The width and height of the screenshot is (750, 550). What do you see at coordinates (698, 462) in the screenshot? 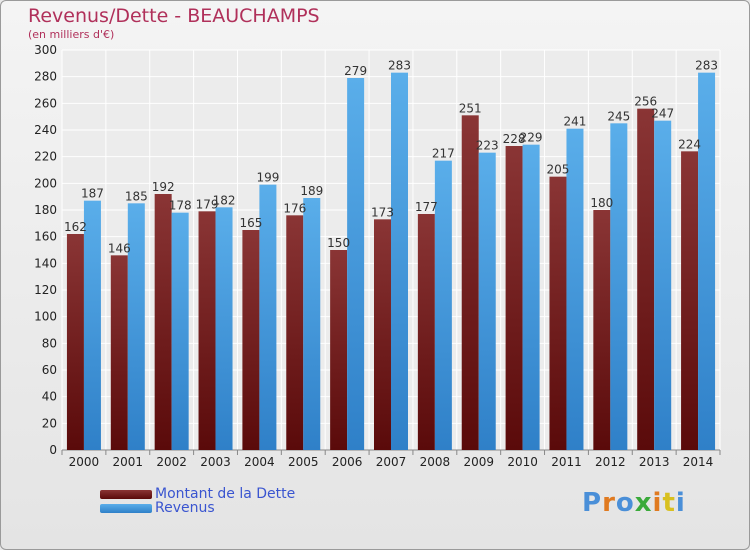
I see `x-tick-label: 2014` at bounding box center [698, 462].